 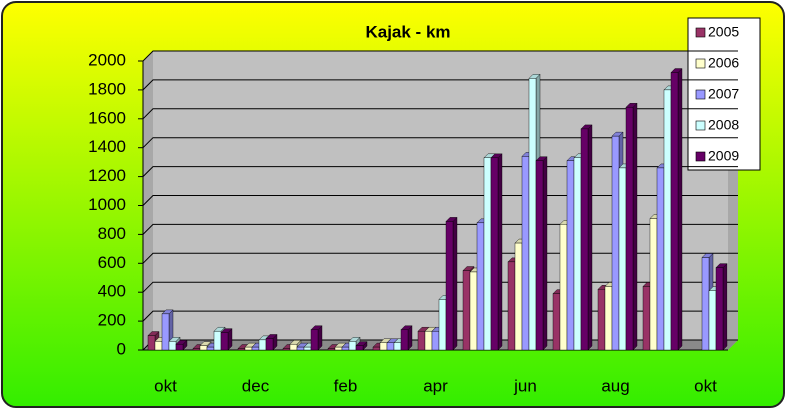 I want to click on legend-label: 2006, so click(x=723, y=63).